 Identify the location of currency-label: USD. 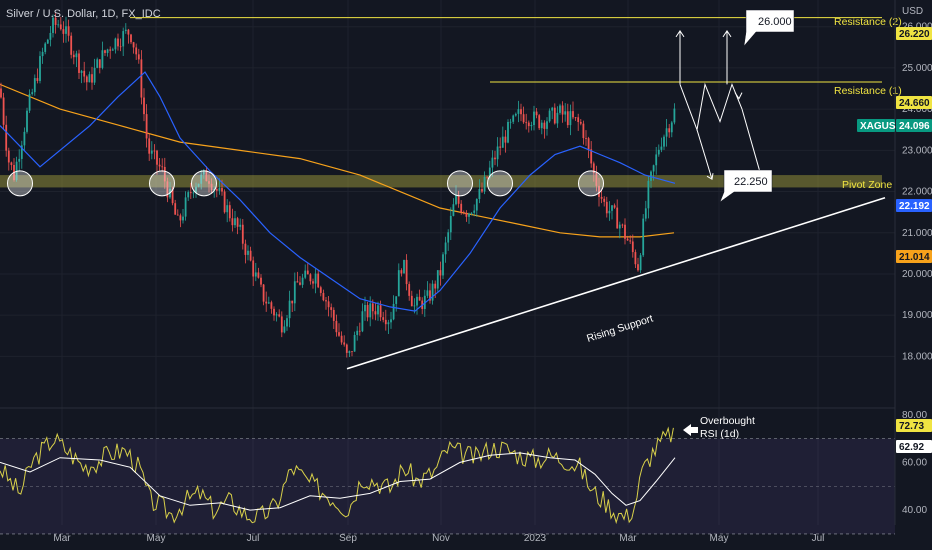
(912, 11).